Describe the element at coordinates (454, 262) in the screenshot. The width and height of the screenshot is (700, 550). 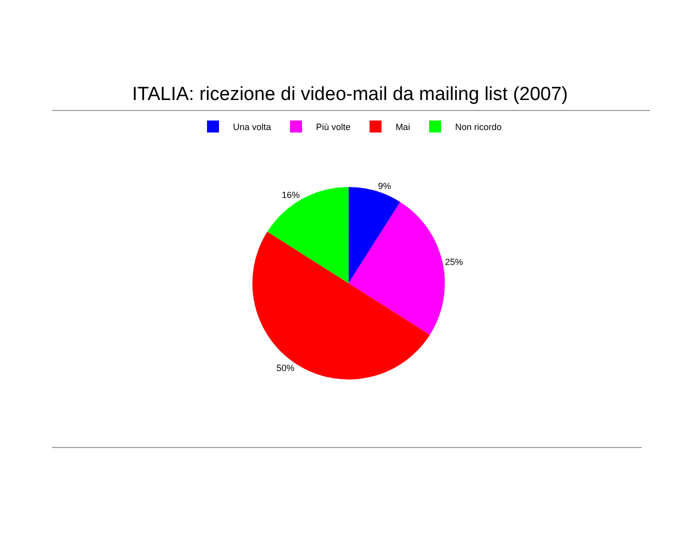
I see `data-label: 25%` at that location.